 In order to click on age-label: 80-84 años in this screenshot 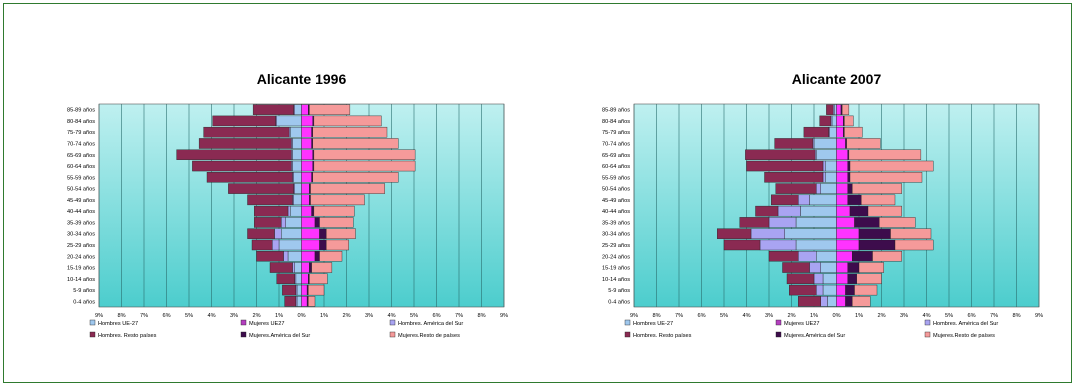, I will do `click(616, 122)`.